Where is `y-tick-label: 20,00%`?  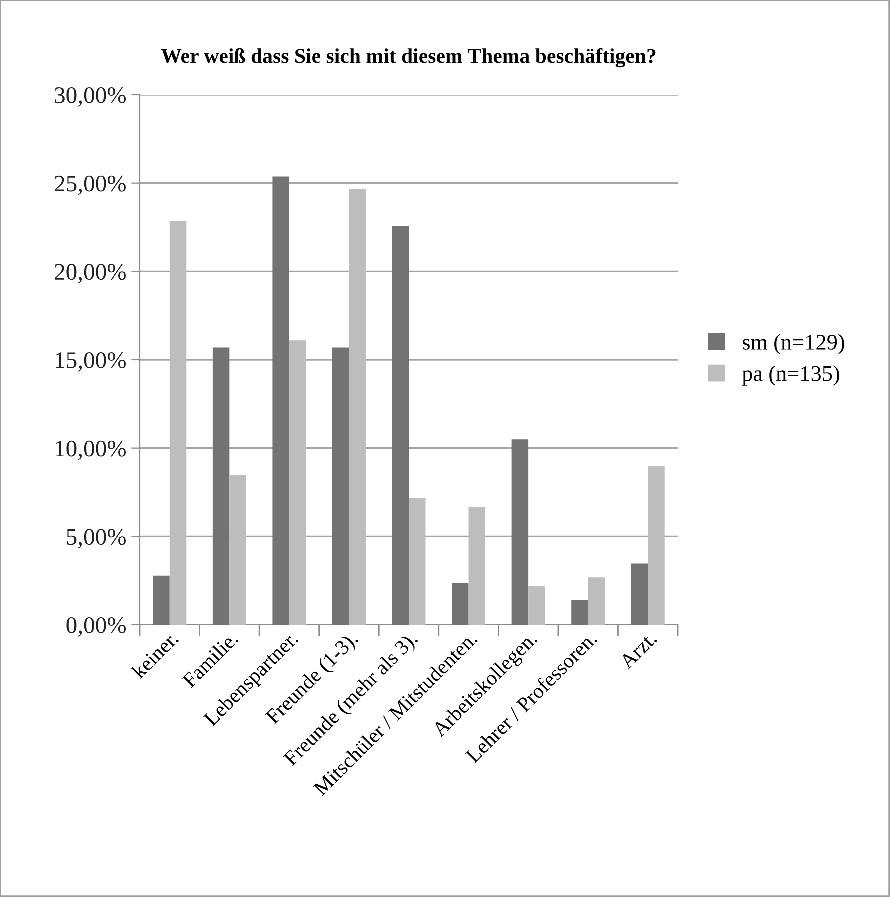 y-tick-label: 20,00% is located at coordinates (90, 274).